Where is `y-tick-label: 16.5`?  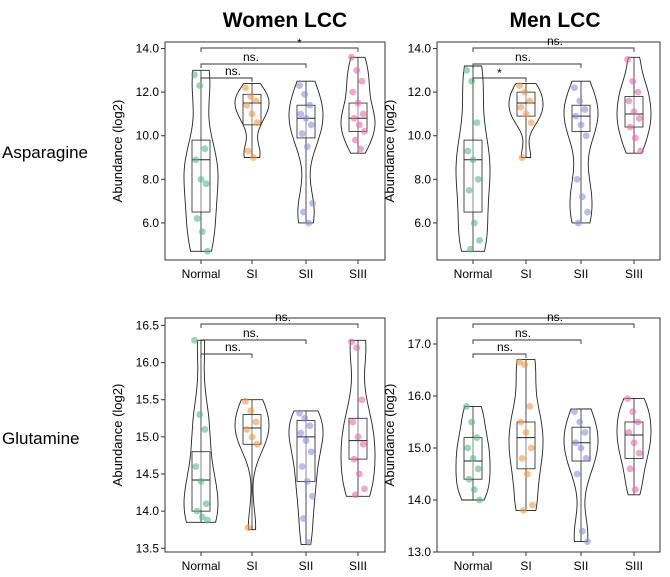
y-tick-label: 16.5 is located at coordinates (148, 325).